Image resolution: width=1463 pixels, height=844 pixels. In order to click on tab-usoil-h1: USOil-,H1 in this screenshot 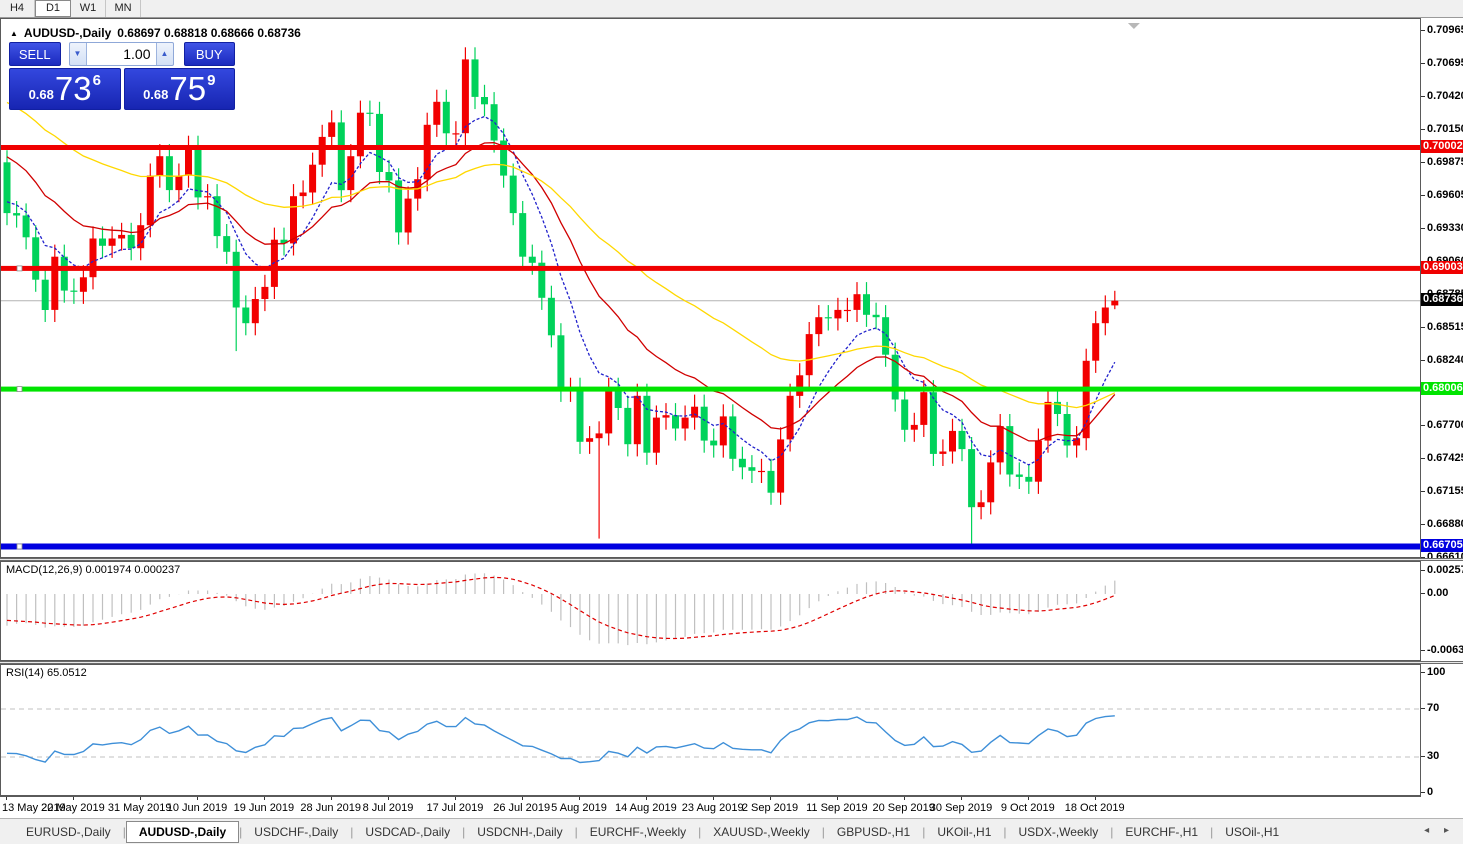, I will do `click(1252, 831)`.